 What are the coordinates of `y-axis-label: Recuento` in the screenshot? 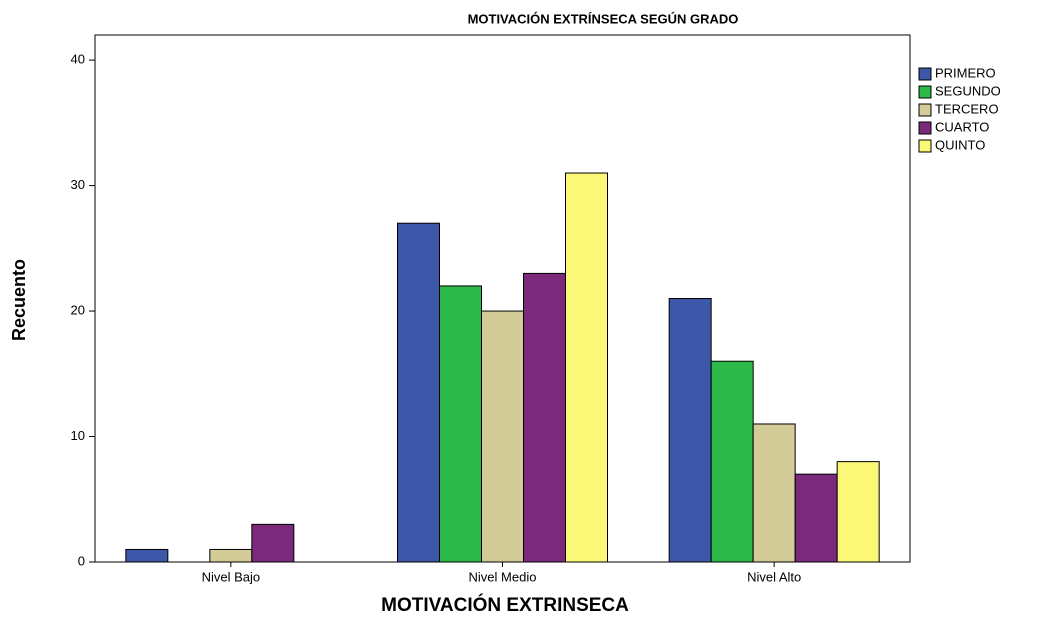 It's located at (19, 300).